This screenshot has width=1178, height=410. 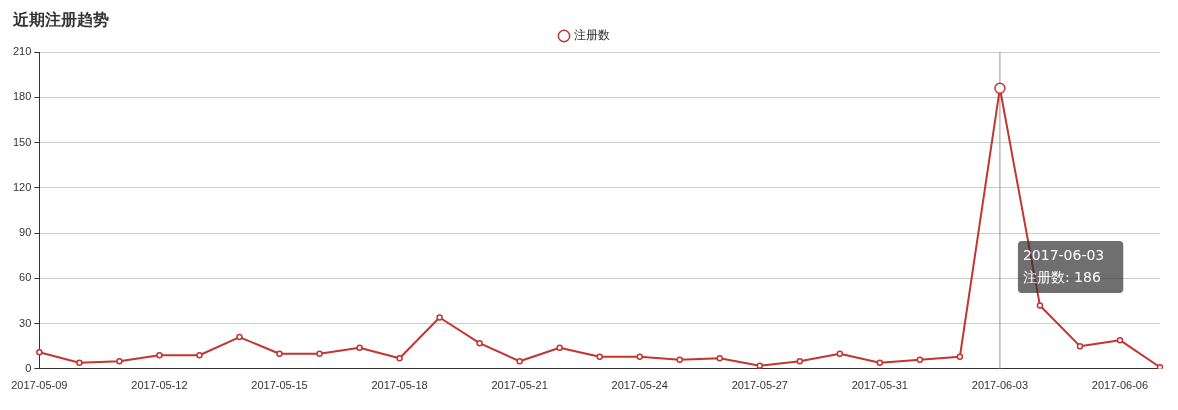 What do you see at coordinates (519, 385) in the screenshot?
I see `x-tick-label: 2017-05-21` at bounding box center [519, 385].